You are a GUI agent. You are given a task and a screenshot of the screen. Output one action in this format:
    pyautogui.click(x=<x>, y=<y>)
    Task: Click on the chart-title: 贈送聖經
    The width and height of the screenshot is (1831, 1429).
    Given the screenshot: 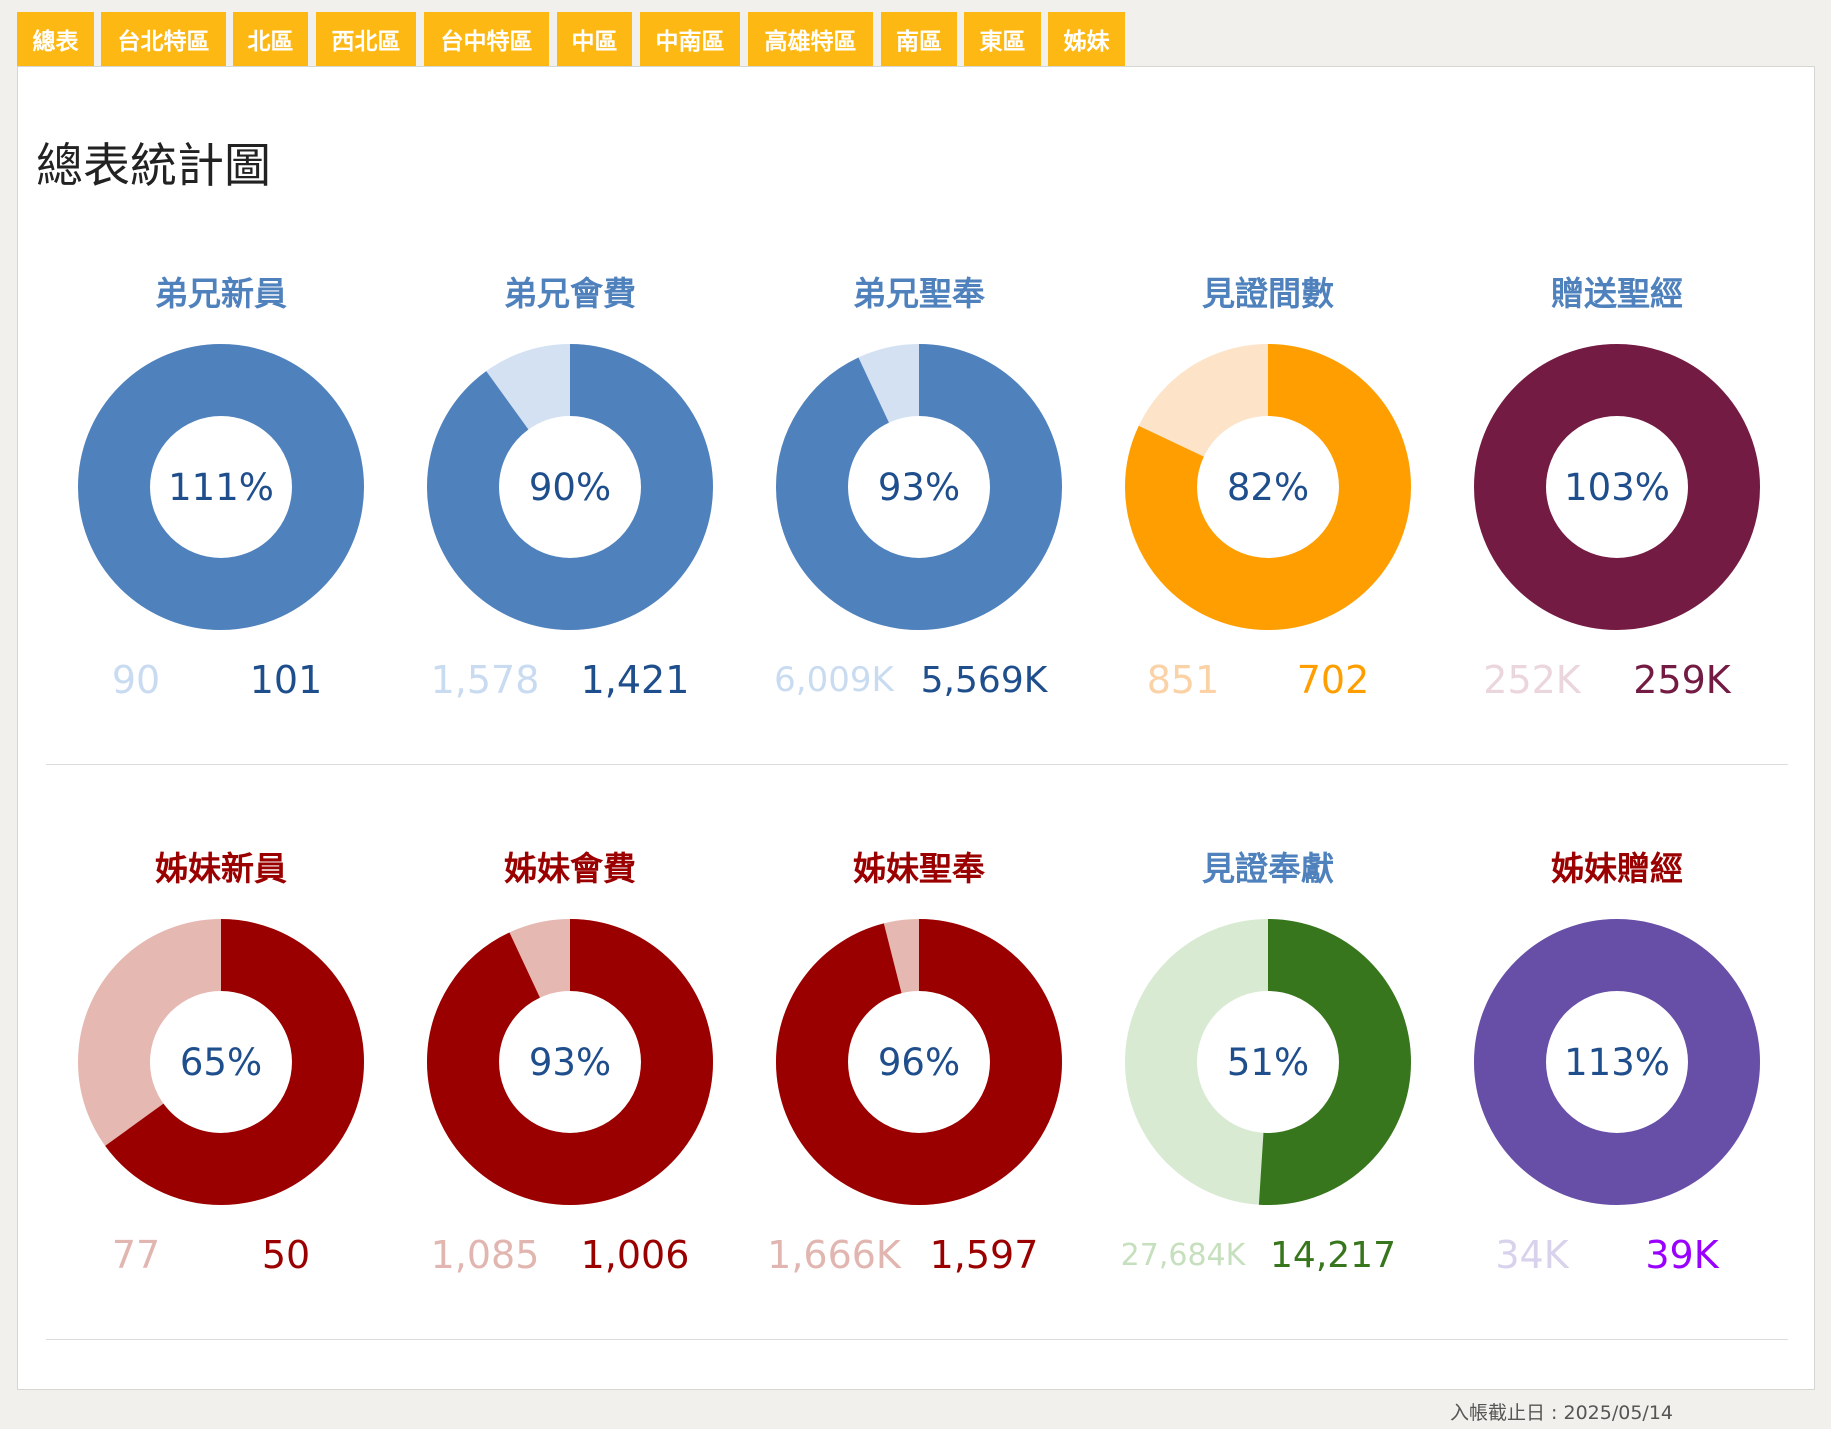 What is the action you would take?
    pyautogui.click(x=1617, y=293)
    